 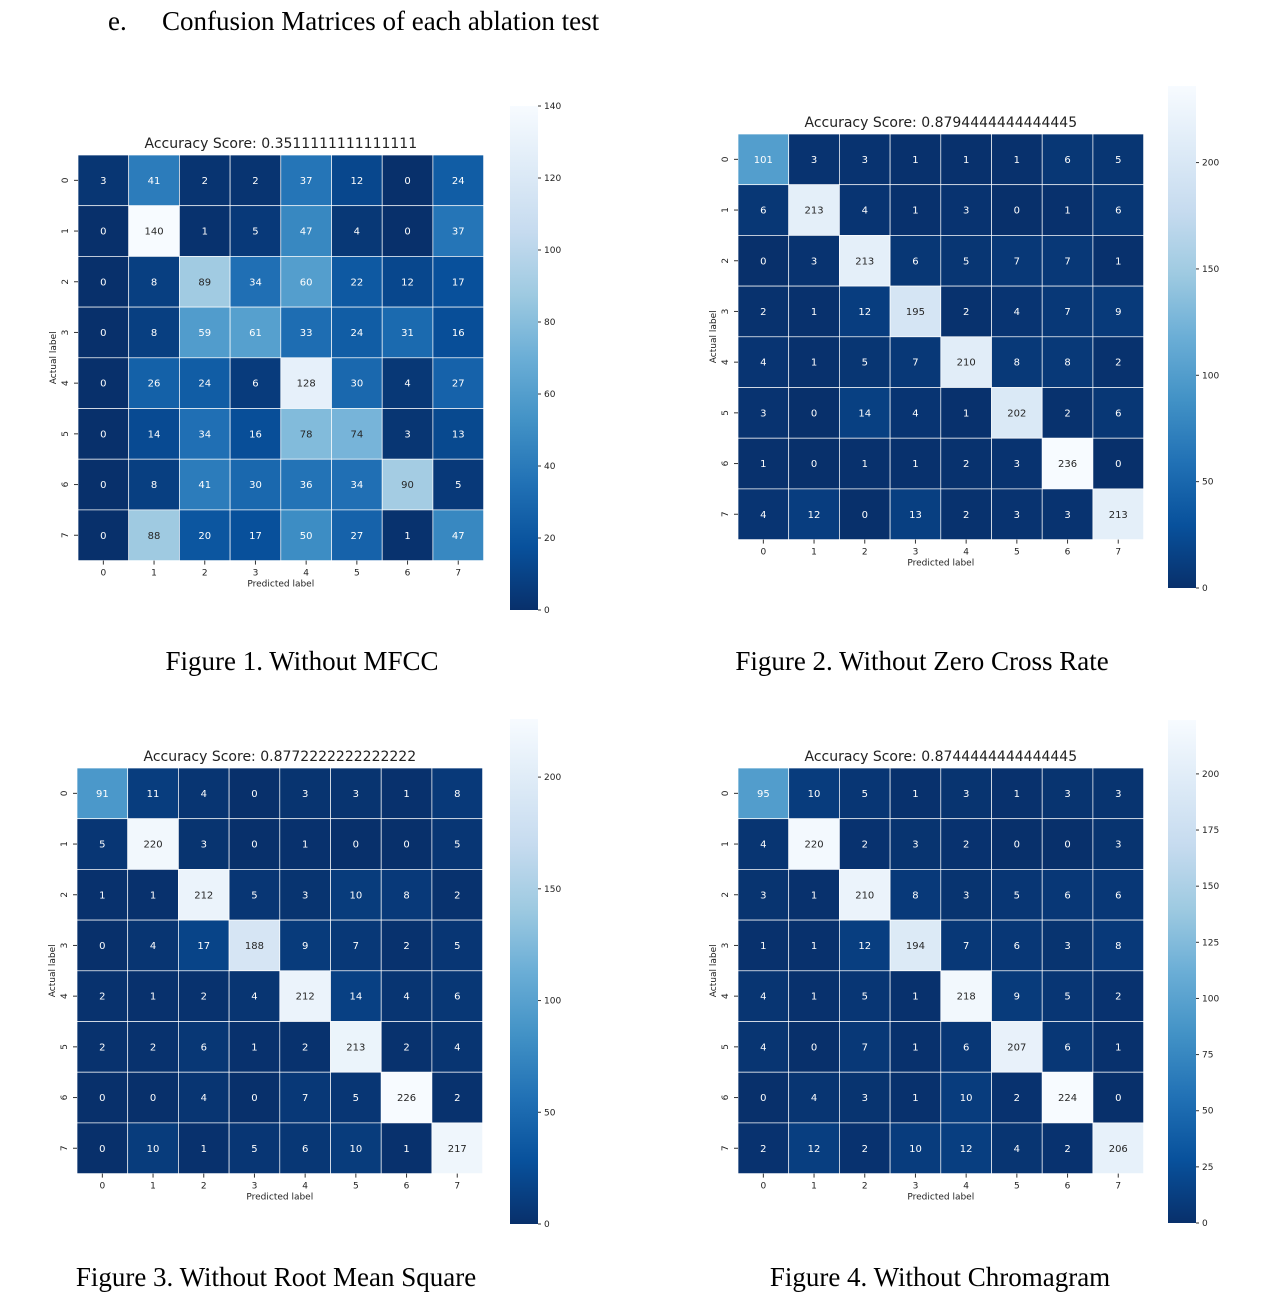 I want to click on y-tick-label: 0, so click(x=66, y=180).